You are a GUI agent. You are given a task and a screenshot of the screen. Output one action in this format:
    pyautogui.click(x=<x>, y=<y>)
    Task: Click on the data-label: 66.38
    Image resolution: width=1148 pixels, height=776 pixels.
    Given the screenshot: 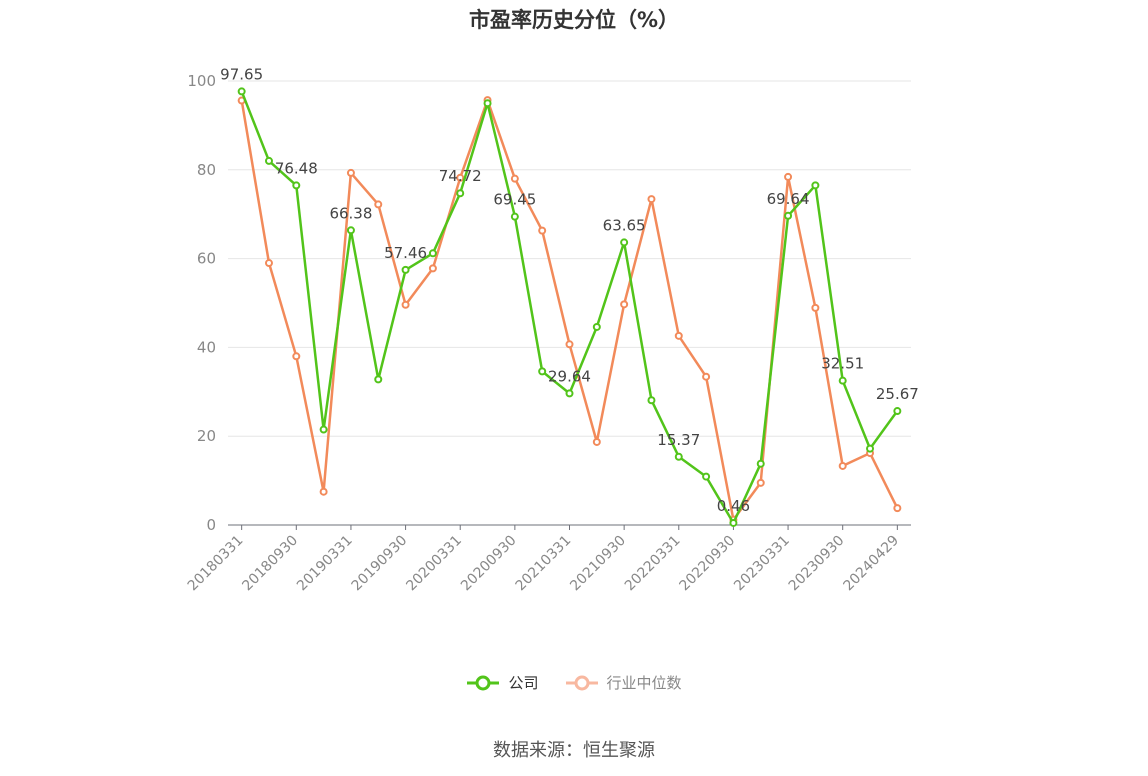 What is the action you would take?
    pyautogui.click(x=350, y=213)
    